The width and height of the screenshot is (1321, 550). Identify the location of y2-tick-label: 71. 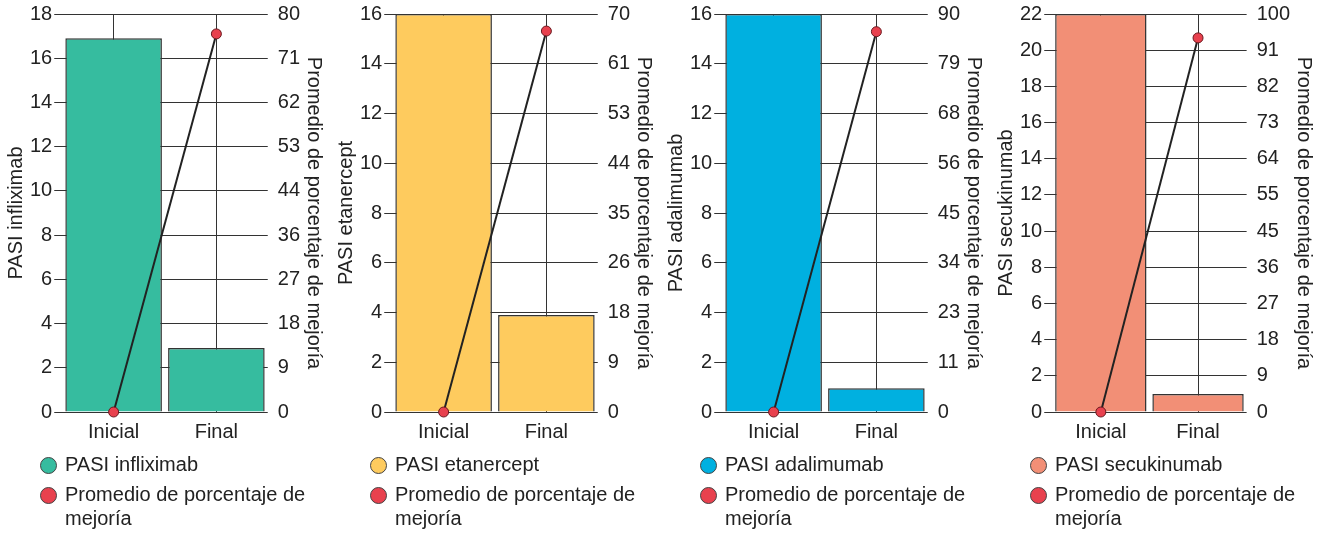
(288, 56).